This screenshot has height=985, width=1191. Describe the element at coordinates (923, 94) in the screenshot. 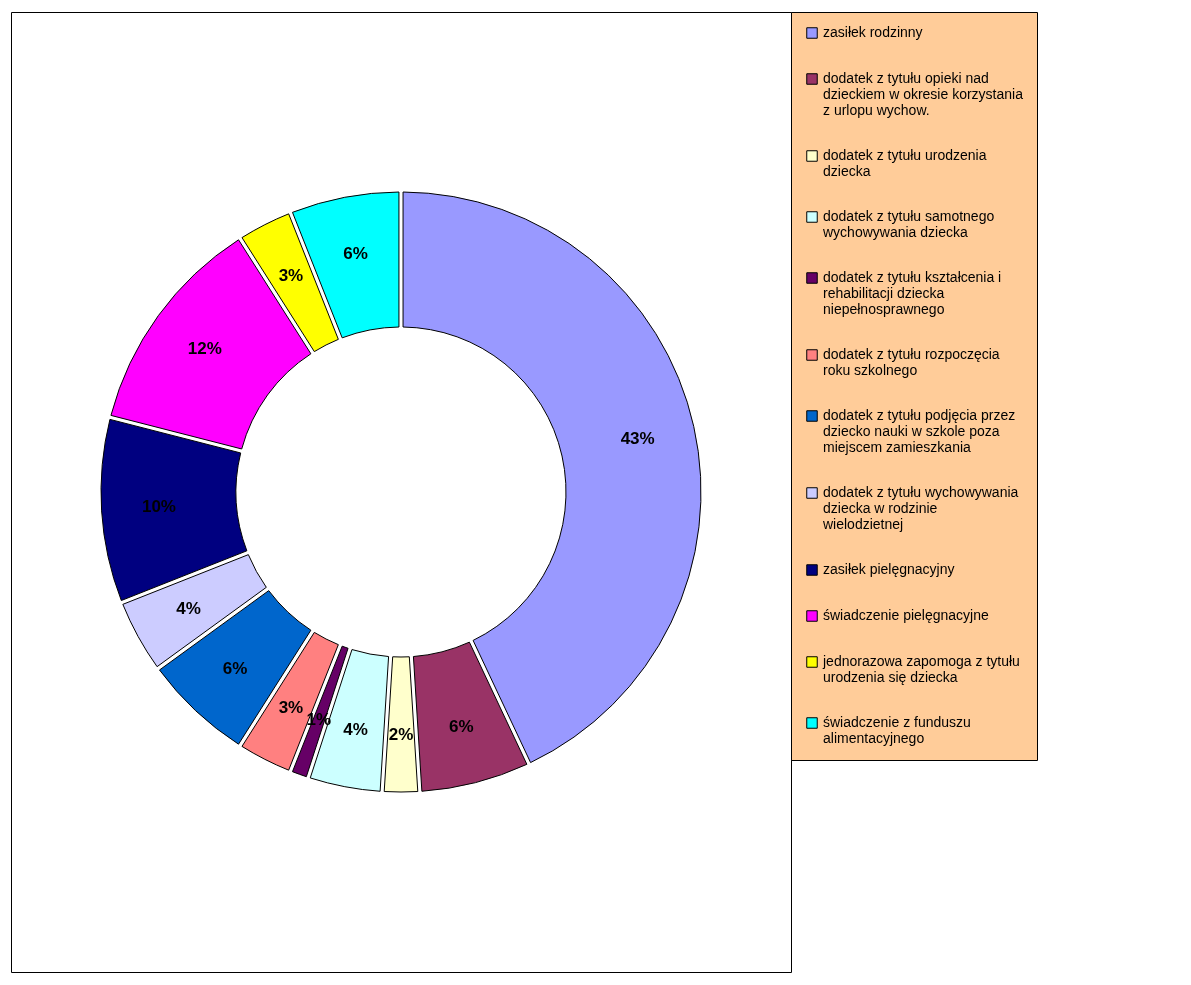

I see `legend-label: dodatek z tytułu opieki nad dzieckiem w okresie korzystania z urlopu wychow.` at that location.